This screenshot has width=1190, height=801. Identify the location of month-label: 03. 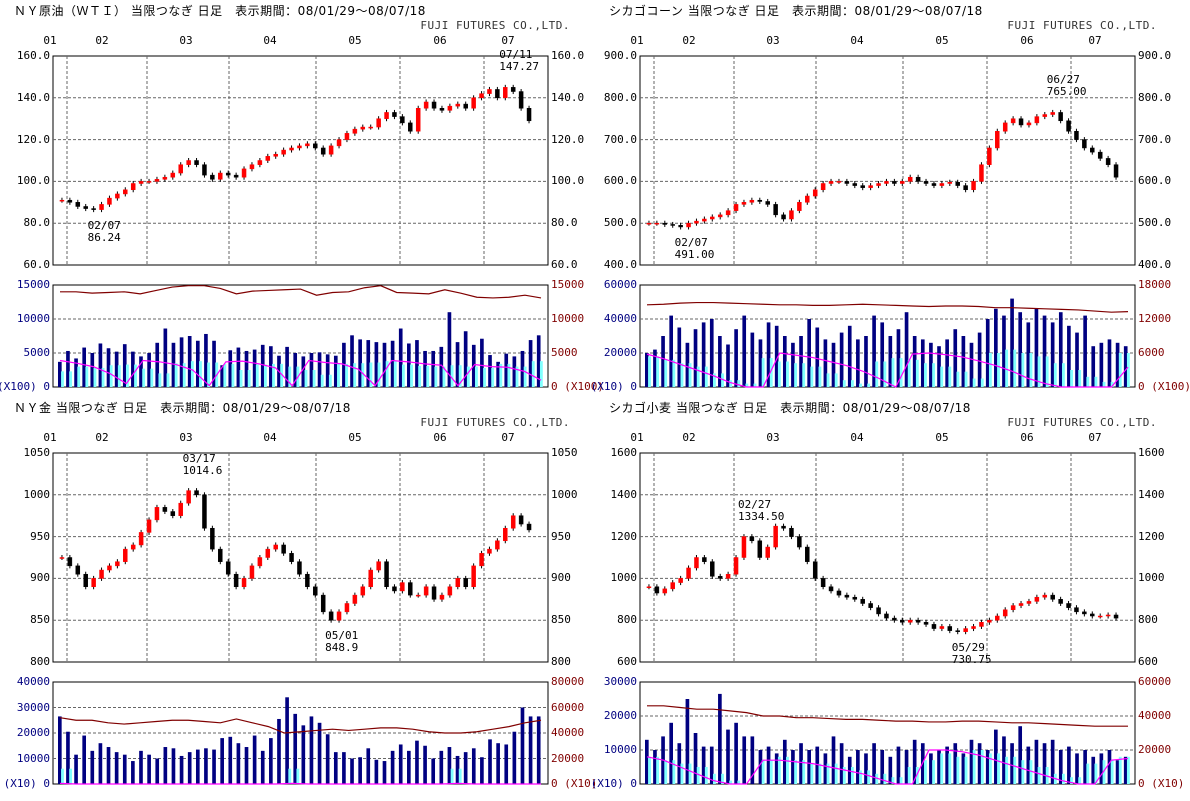
(773, 40).